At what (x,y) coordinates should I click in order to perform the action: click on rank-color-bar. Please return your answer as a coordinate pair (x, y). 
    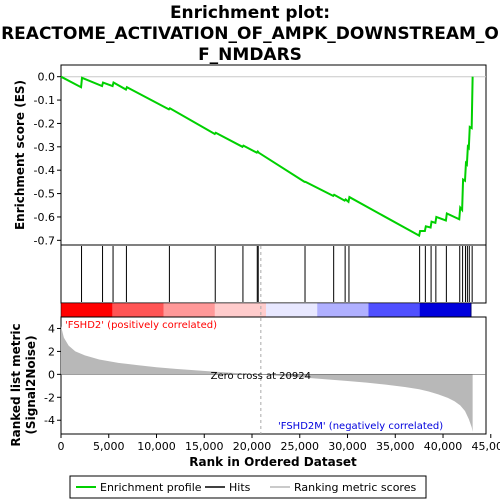
    Looking at the image, I should click on (266, 310).